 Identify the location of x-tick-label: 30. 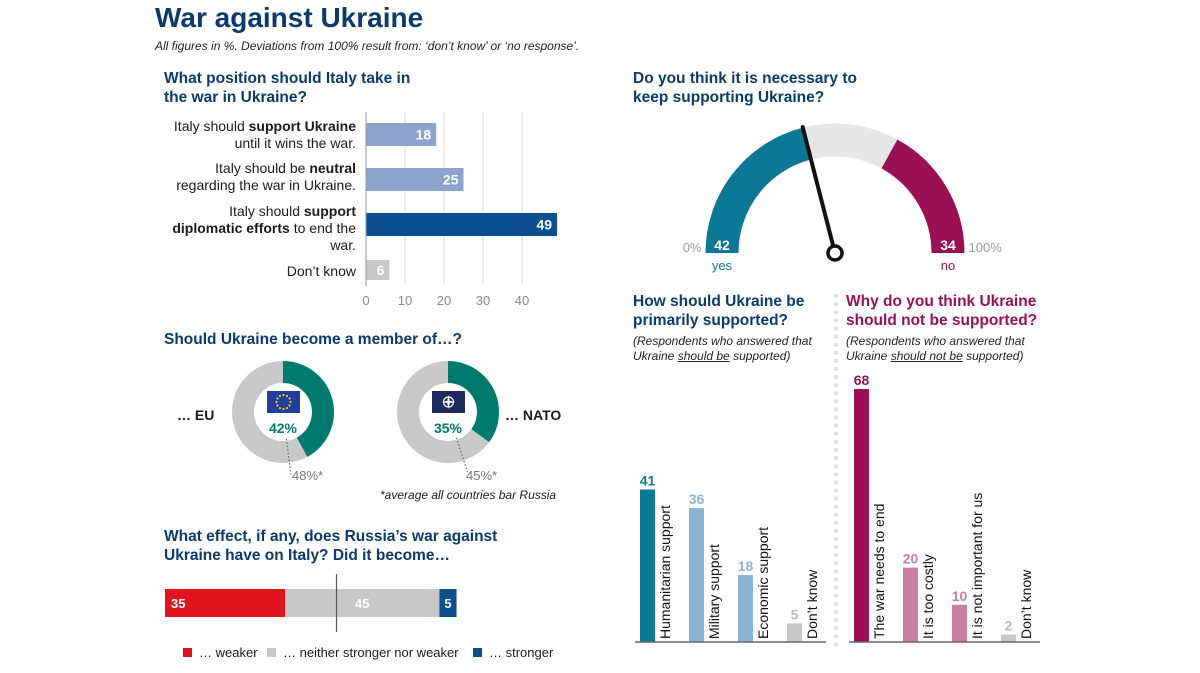
(483, 300).